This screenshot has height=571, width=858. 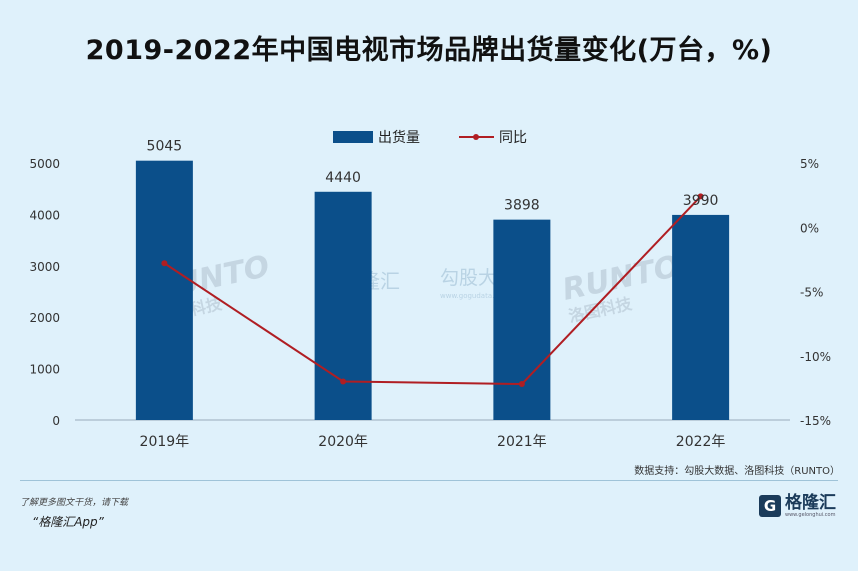 What do you see at coordinates (44, 370) in the screenshot?
I see `y-left-tick-label: 1000` at bounding box center [44, 370].